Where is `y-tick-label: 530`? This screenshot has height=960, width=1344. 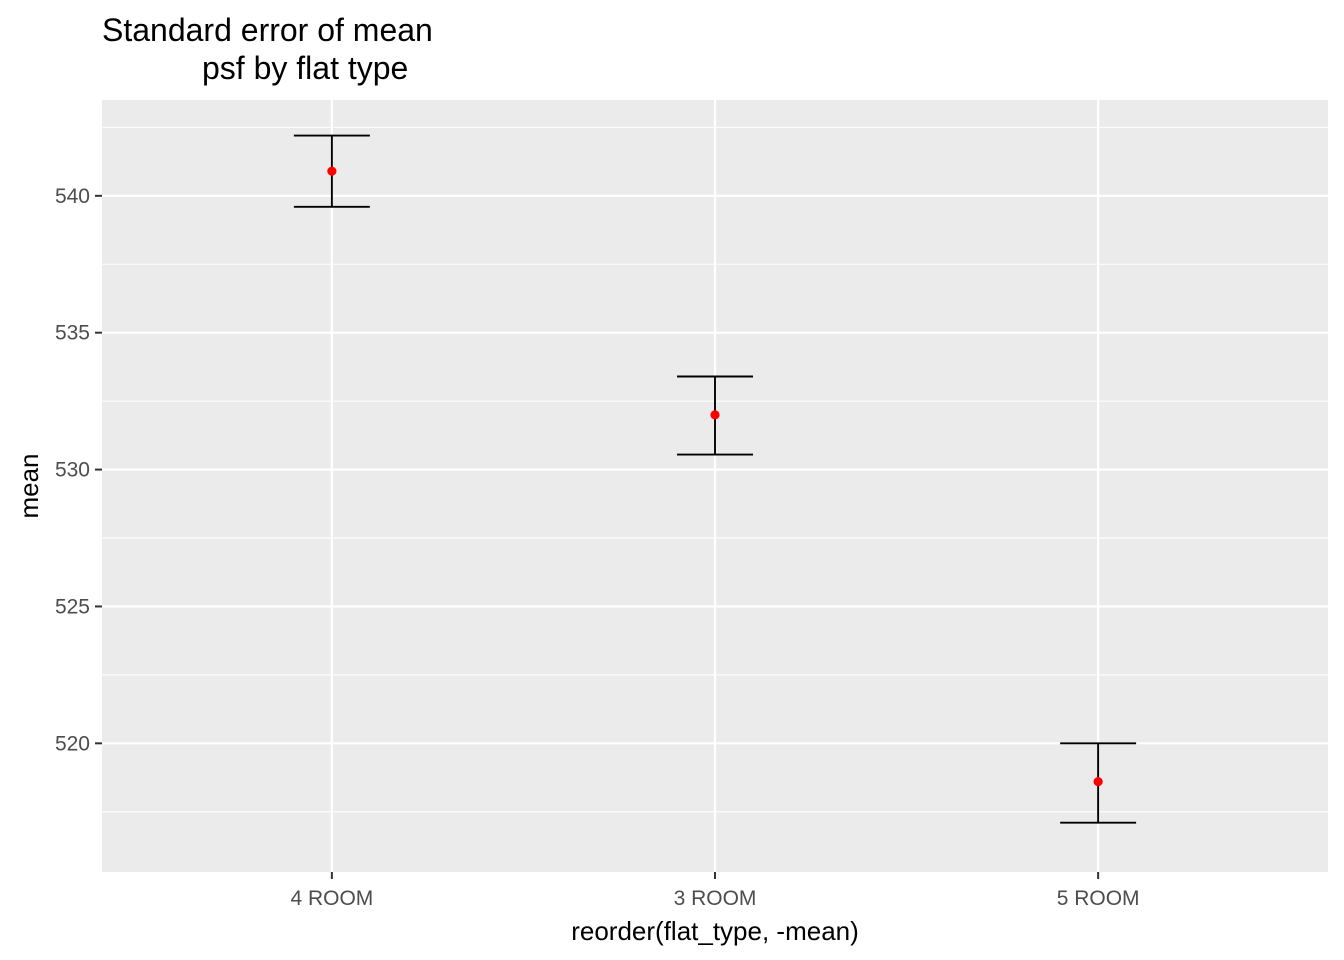
y-tick-label: 530 is located at coordinates (72, 470).